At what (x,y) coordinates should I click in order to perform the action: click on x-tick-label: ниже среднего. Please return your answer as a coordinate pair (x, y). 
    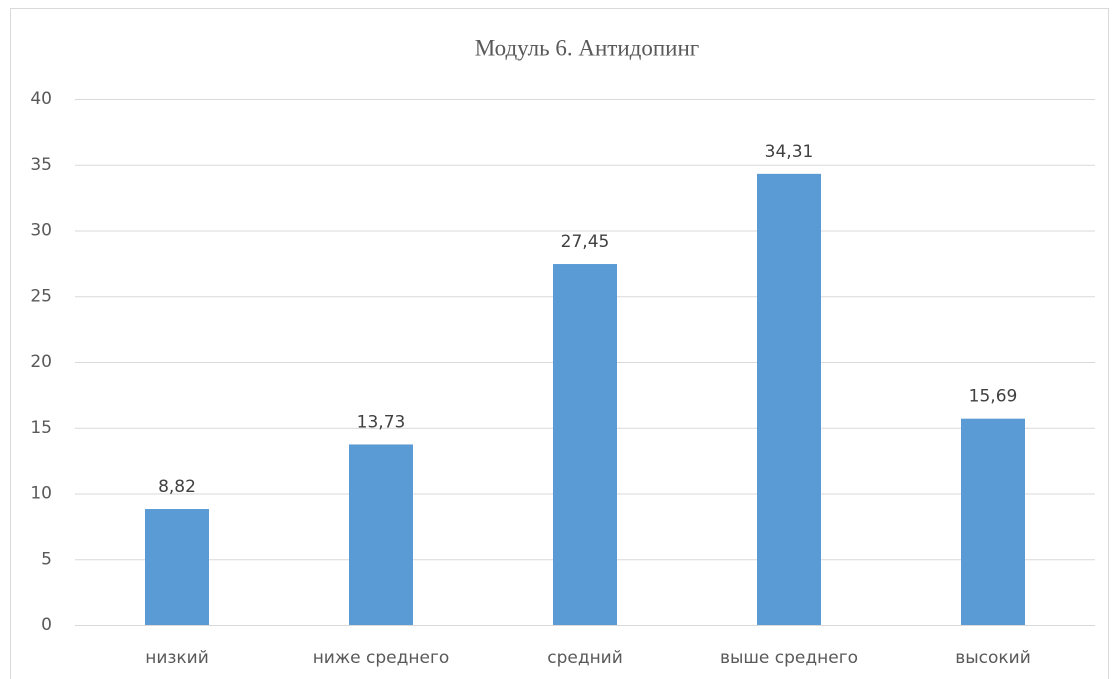
    Looking at the image, I should click on (381, 658).